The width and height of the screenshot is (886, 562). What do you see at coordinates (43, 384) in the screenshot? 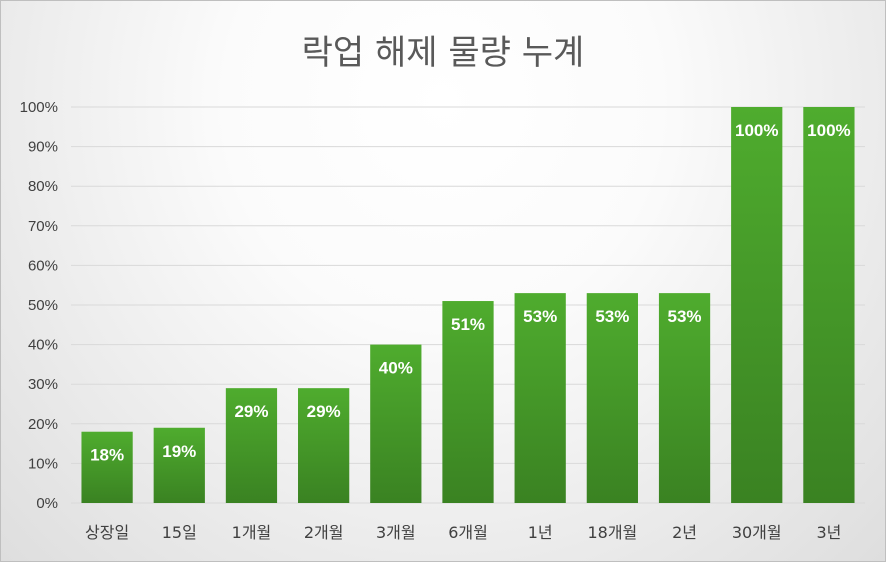
I see `y-tick-label: 30%` at bounding box center [43, 384].